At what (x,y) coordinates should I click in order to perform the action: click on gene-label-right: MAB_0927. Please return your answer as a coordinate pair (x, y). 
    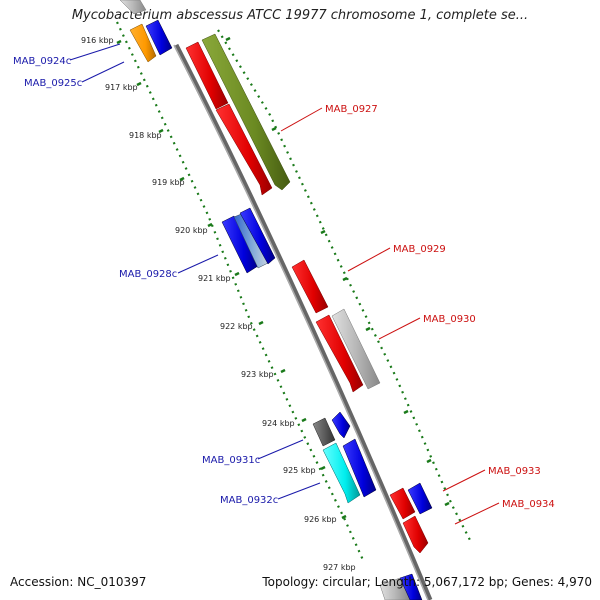
    Looking at the image, I should click on (351, 109).